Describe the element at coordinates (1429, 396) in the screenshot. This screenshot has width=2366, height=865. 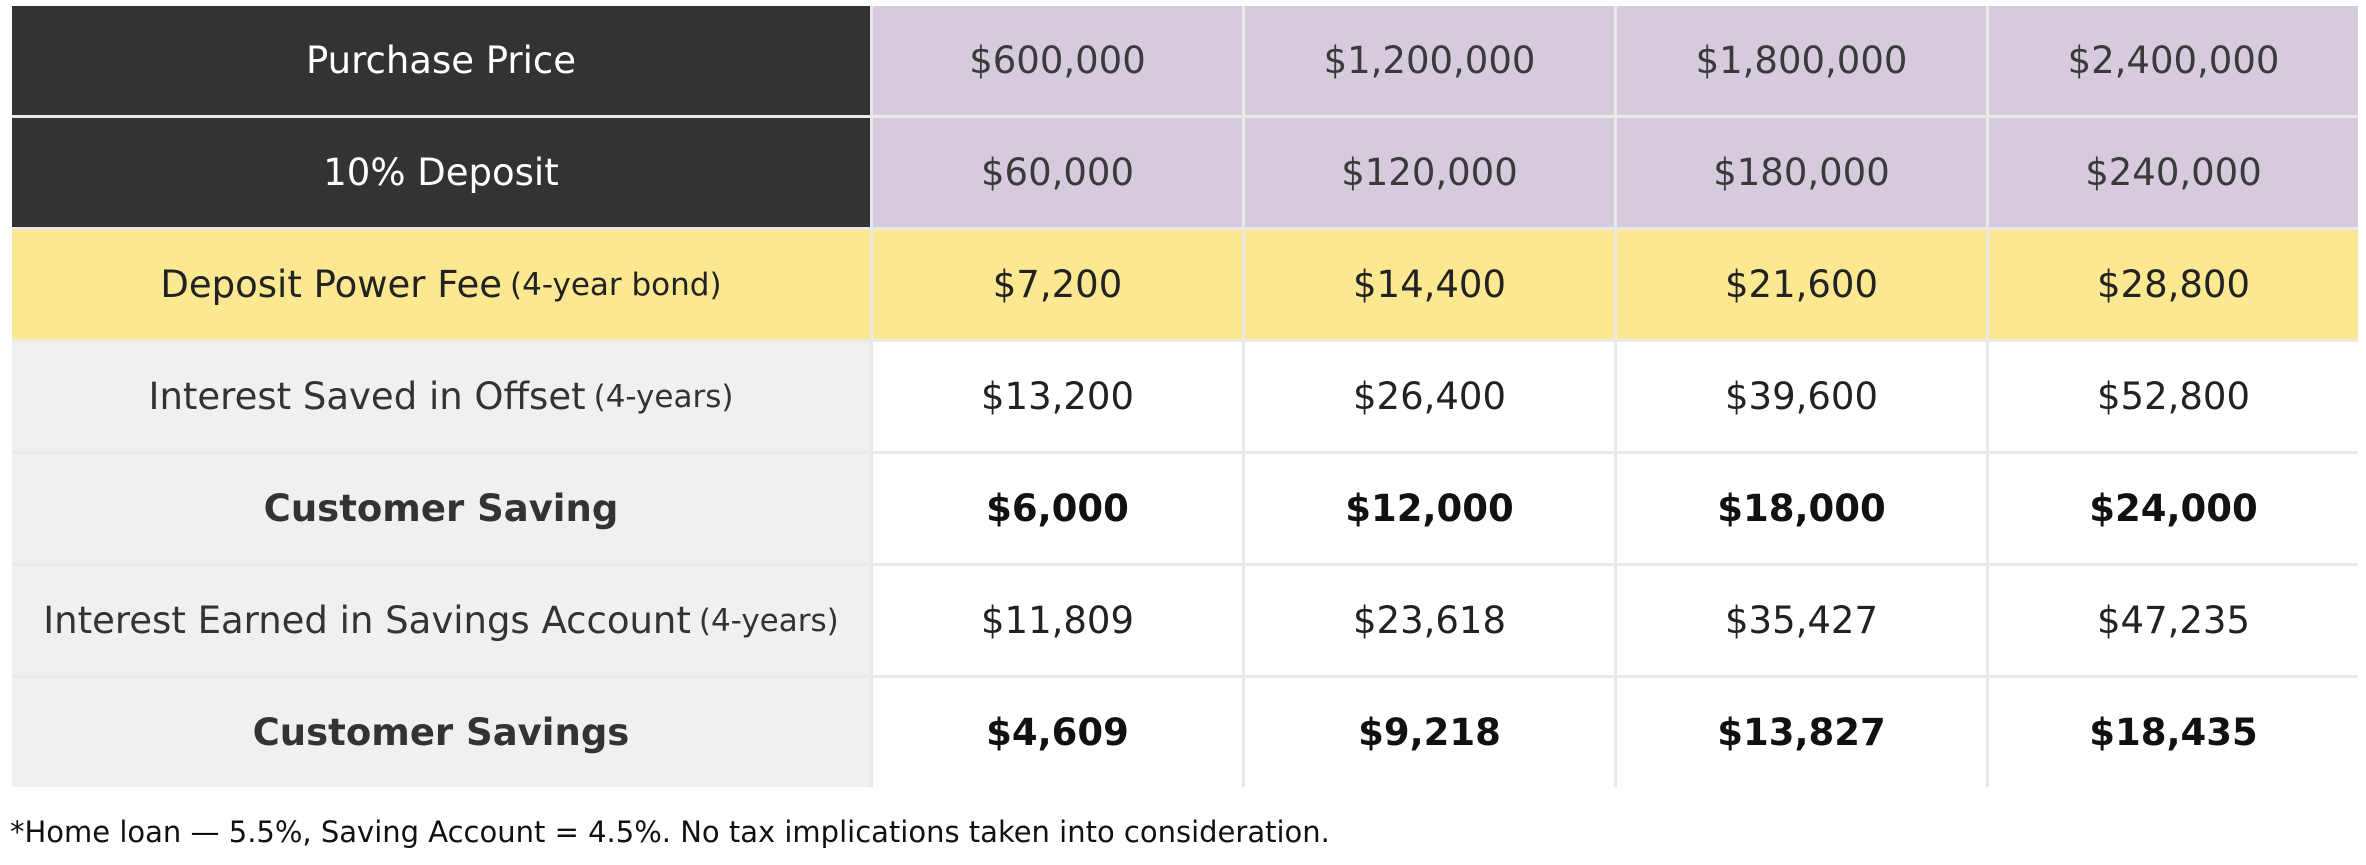
I see `value-cell: $26,400` at that location.